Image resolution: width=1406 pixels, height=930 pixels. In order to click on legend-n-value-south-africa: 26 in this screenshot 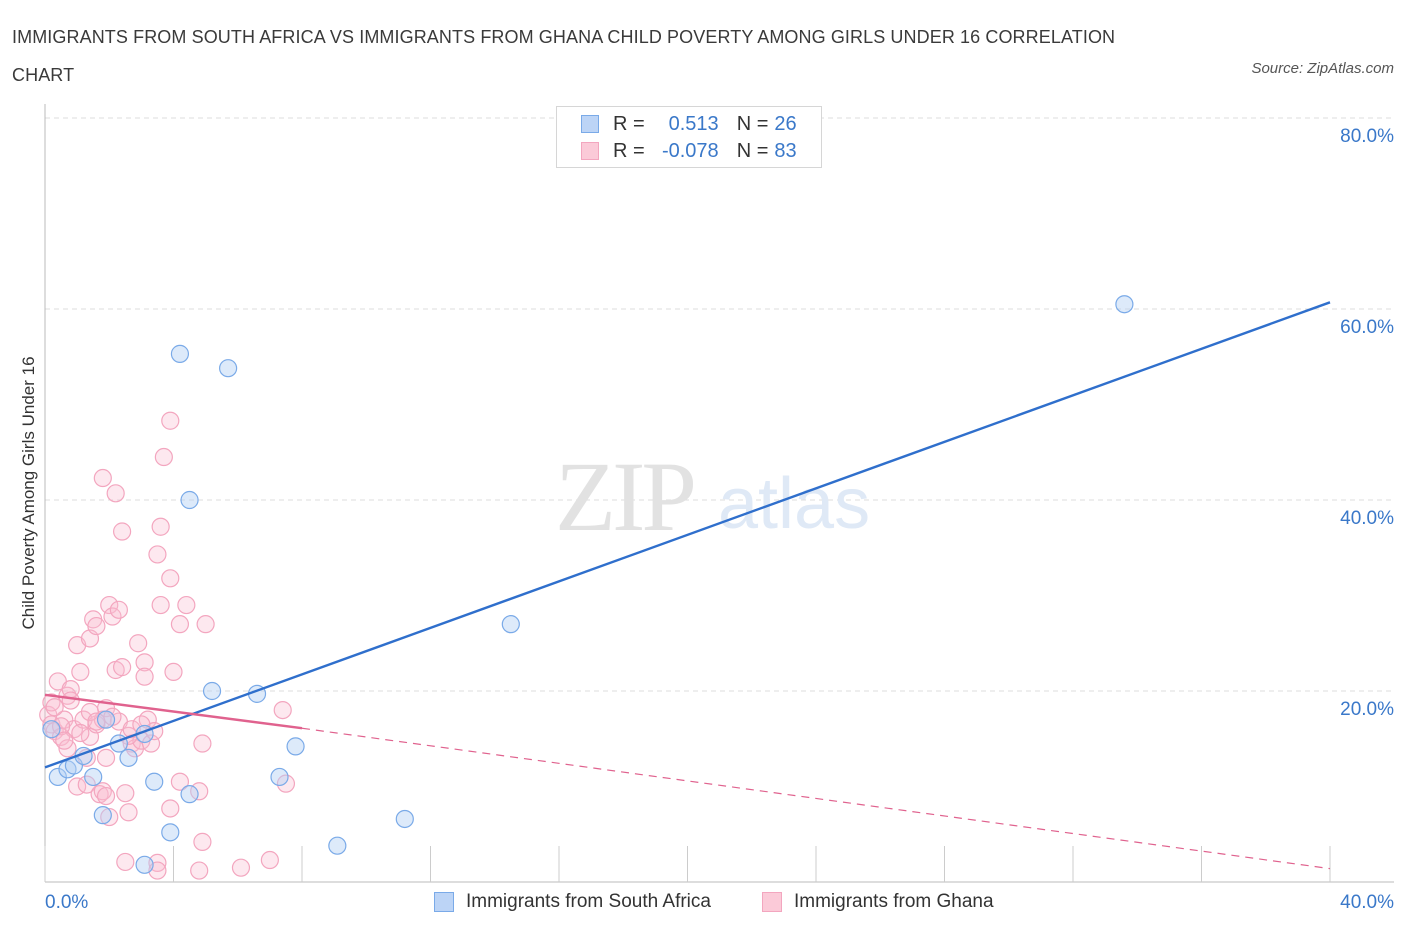, I will do `click(785, 123)`.